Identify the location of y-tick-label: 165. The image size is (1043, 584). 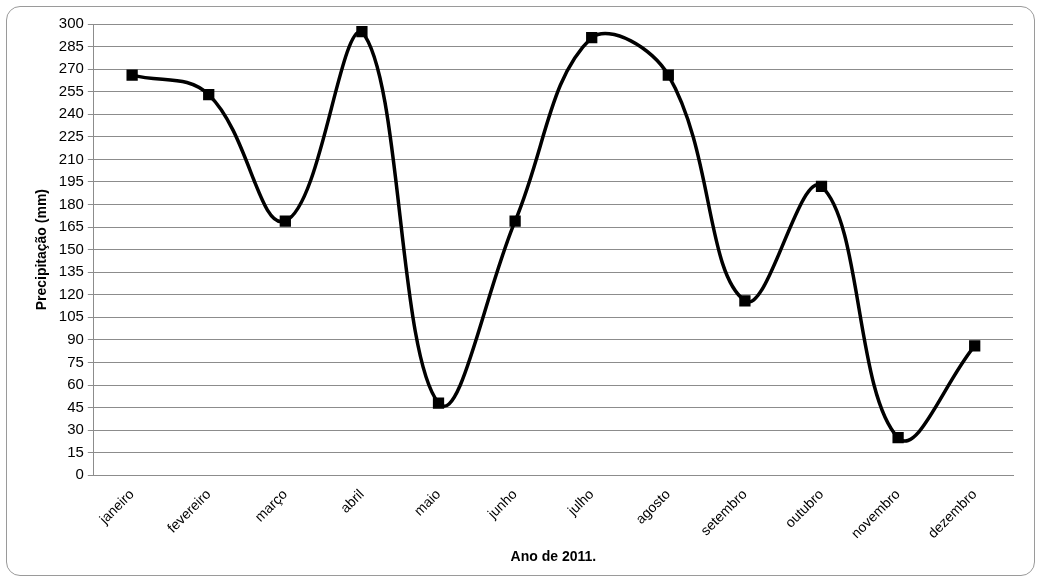
(71, 226).